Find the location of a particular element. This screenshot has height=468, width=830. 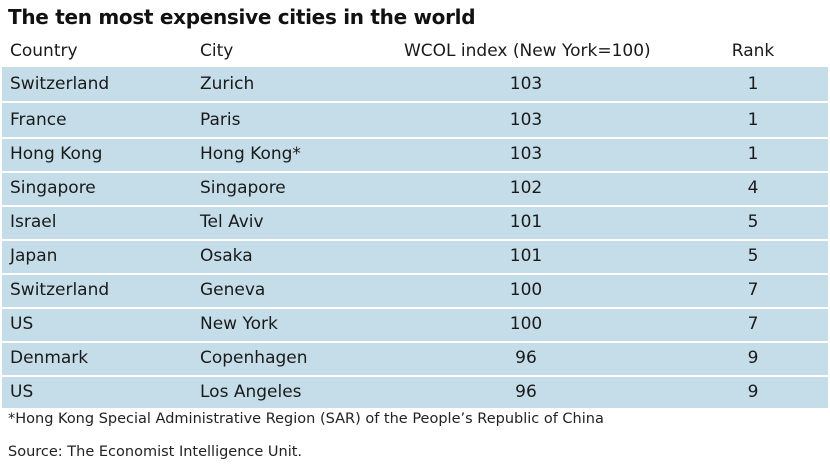

source-note: Source: The Economist Intelligence Unit. is located at coordinates (155, 452).